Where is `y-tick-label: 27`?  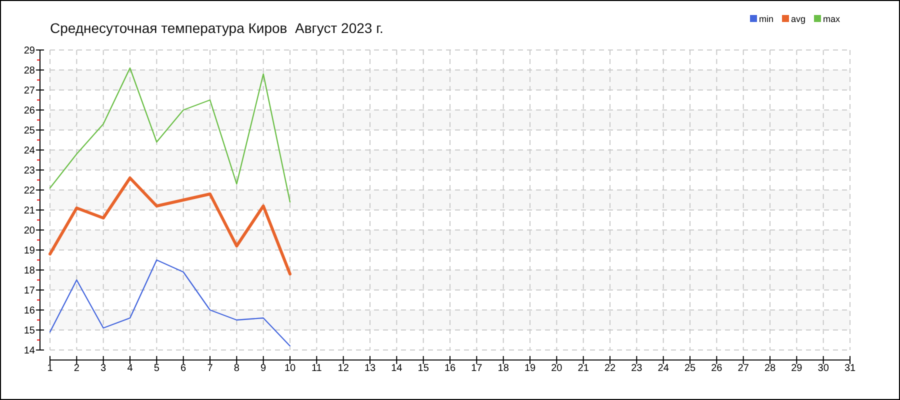 y-tick-label: 27 is located at coordinates (30, 91).